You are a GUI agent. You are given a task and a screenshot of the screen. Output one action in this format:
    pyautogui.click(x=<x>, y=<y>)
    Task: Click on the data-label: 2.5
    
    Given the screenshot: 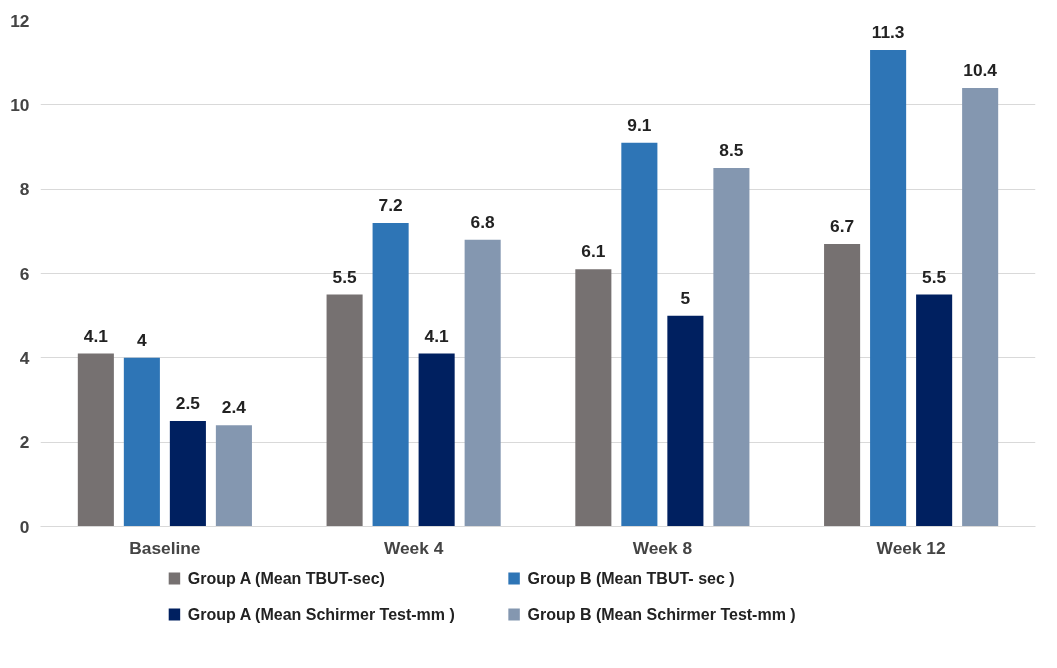 What is the action you would take?
    pyautogui.click(x=188, y=403)
    